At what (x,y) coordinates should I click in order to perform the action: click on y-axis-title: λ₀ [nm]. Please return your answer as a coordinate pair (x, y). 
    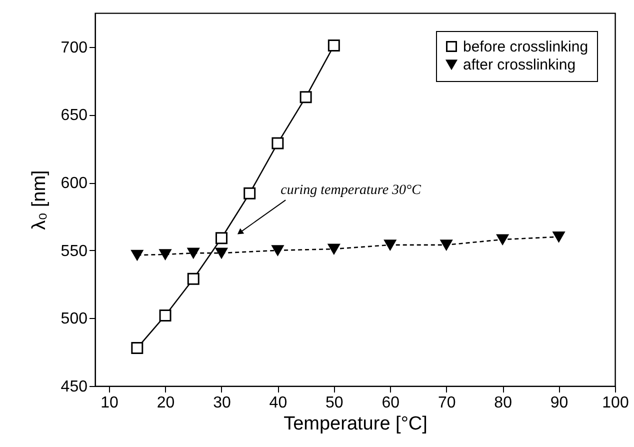
    Looking at the image, I should click on (39, 200).